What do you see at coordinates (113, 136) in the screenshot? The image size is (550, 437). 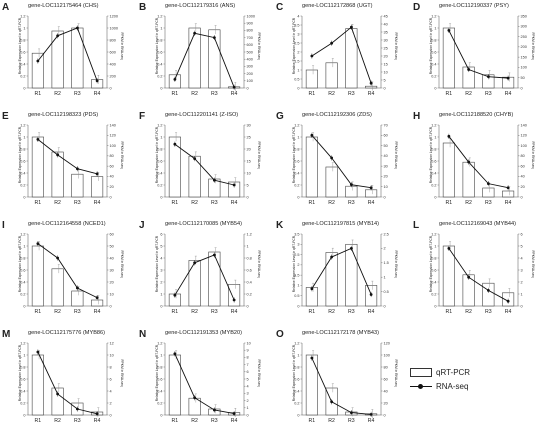 I see `y2-tick-label: 120` at bounding box center [113, 136].